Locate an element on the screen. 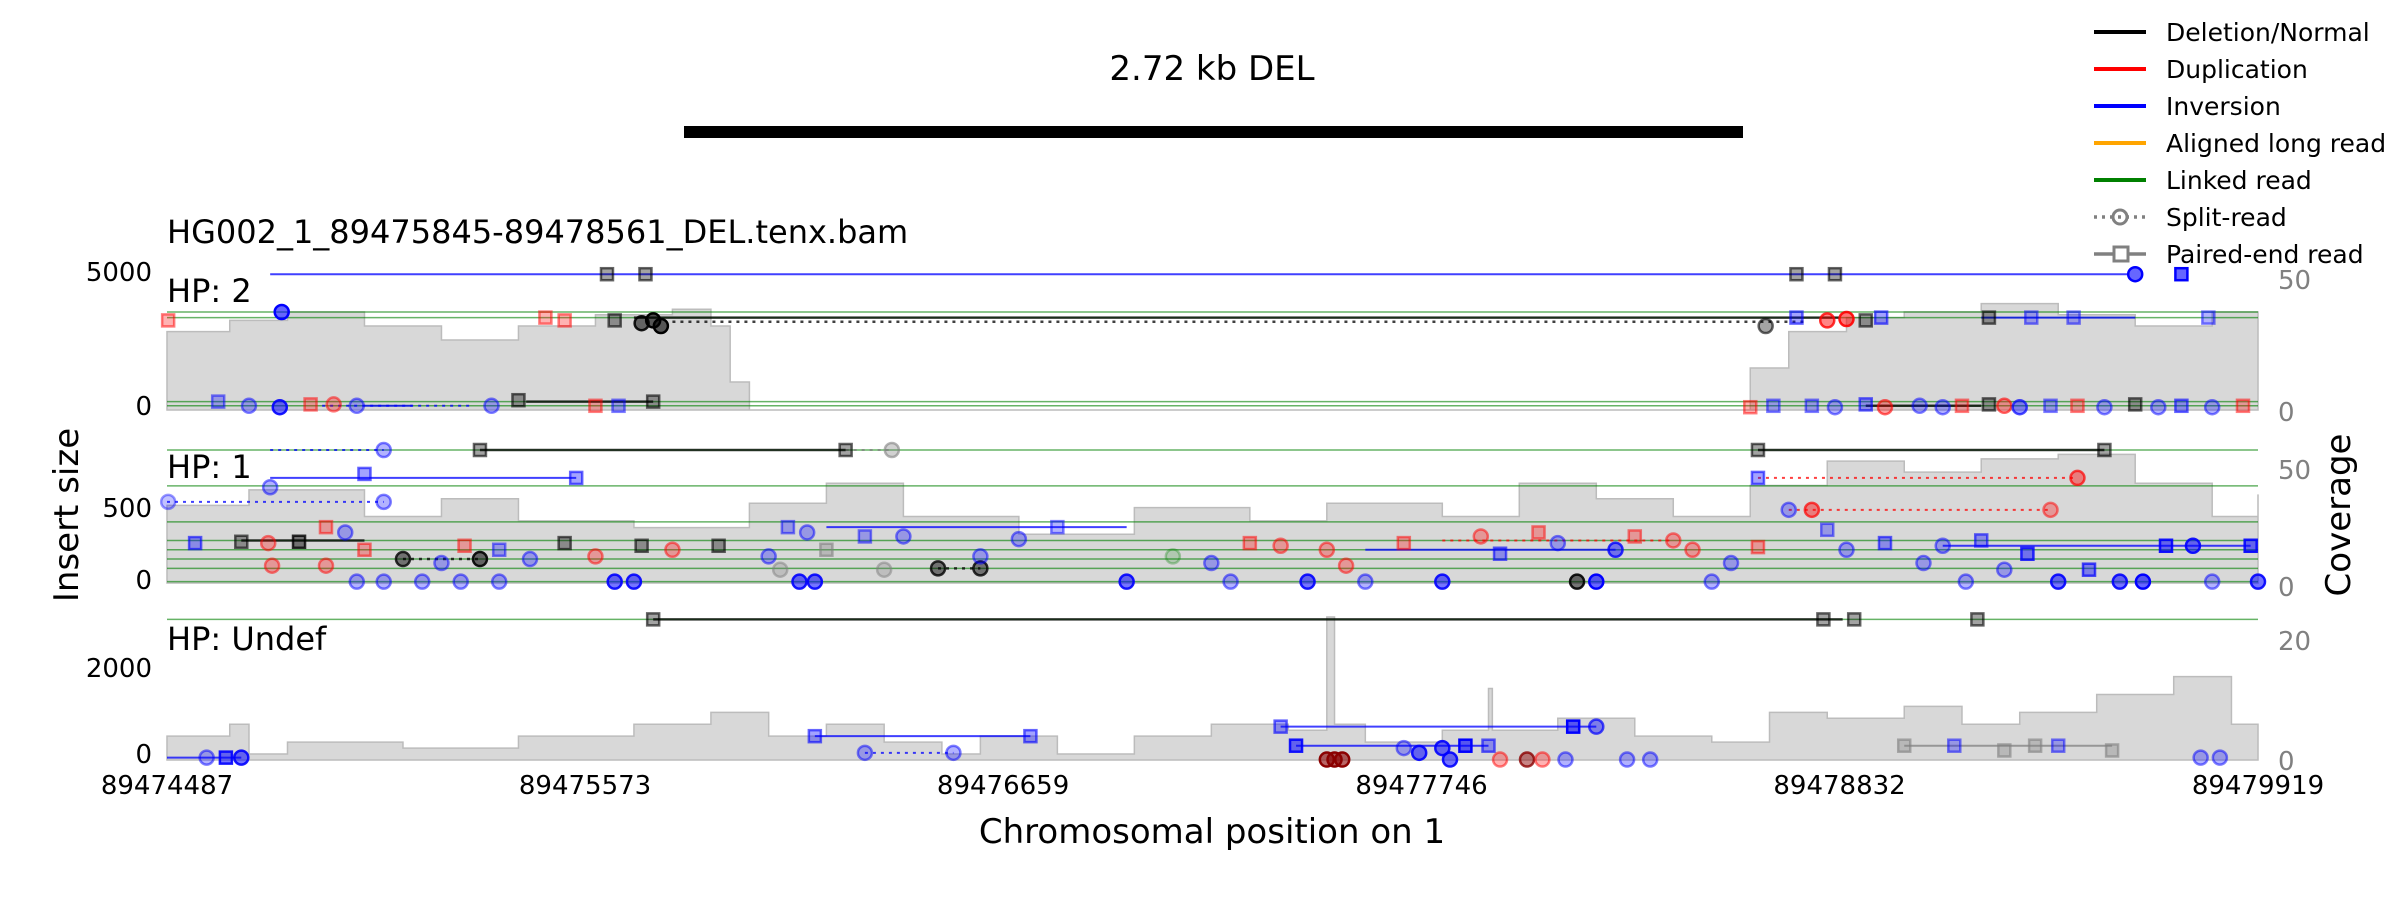  y-axis-label-right: Coverage is located at coordinates (2339, 515).